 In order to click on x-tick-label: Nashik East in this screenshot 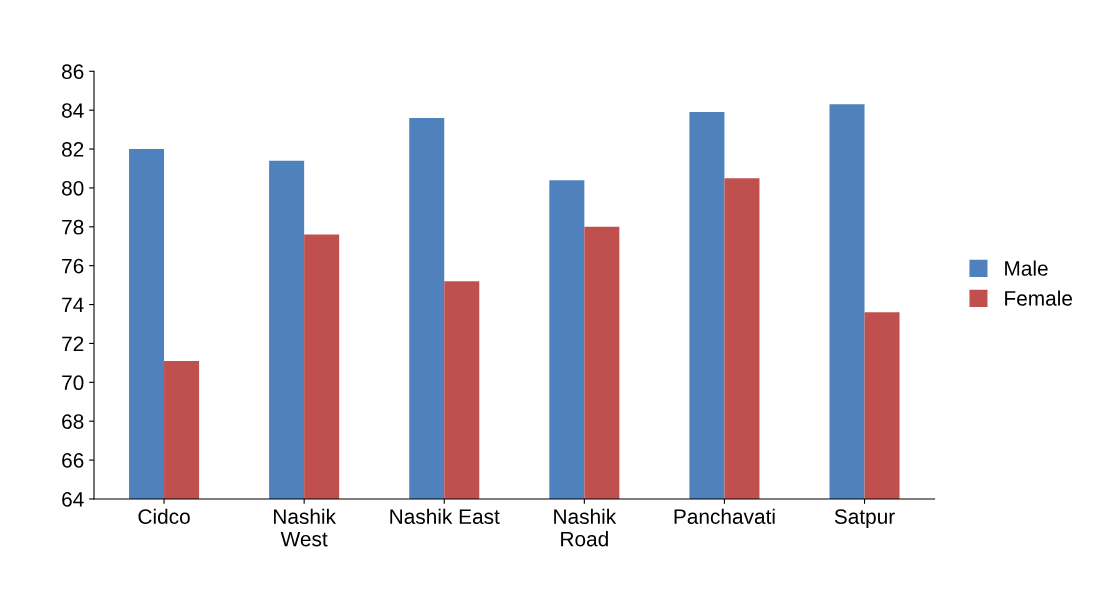, I will do `click(445, 516)`.